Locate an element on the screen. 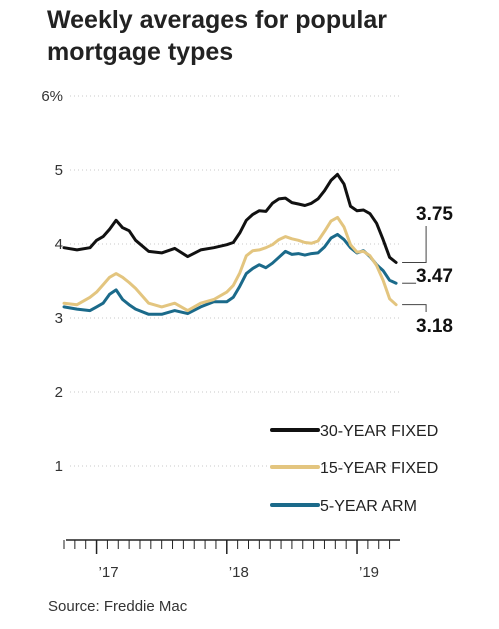 This screenshot has width=499, height=629. y-tick-label: 5 is located at coordinates (59, 170).